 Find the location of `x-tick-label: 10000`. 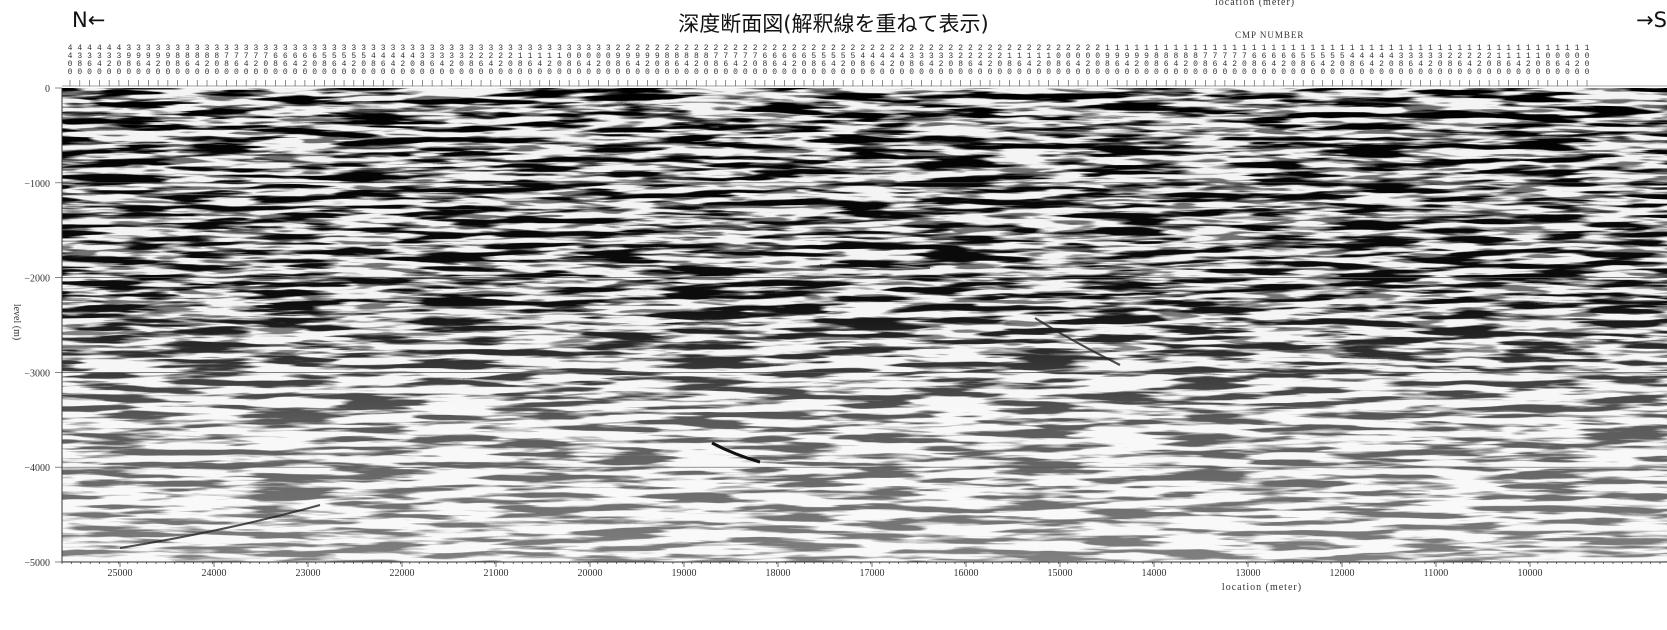

x-tick-label: 10000 is located at coordinates (1530, 573).